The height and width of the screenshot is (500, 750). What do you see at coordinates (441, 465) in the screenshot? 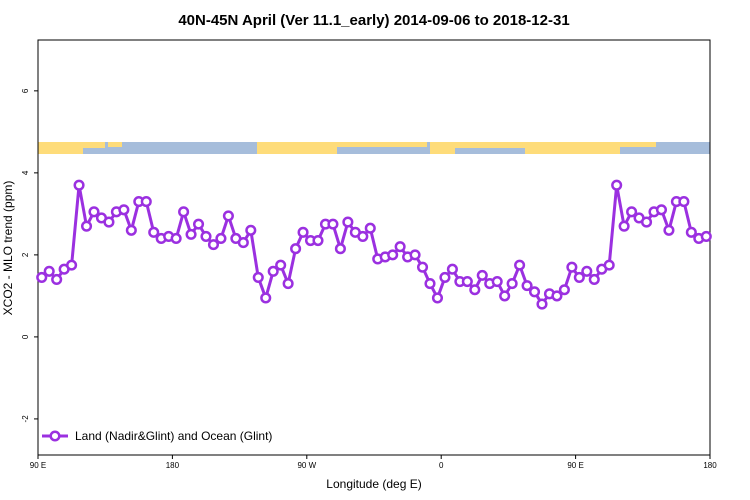
I see `x-tick-label: 0` at bounding box center [441, 465].